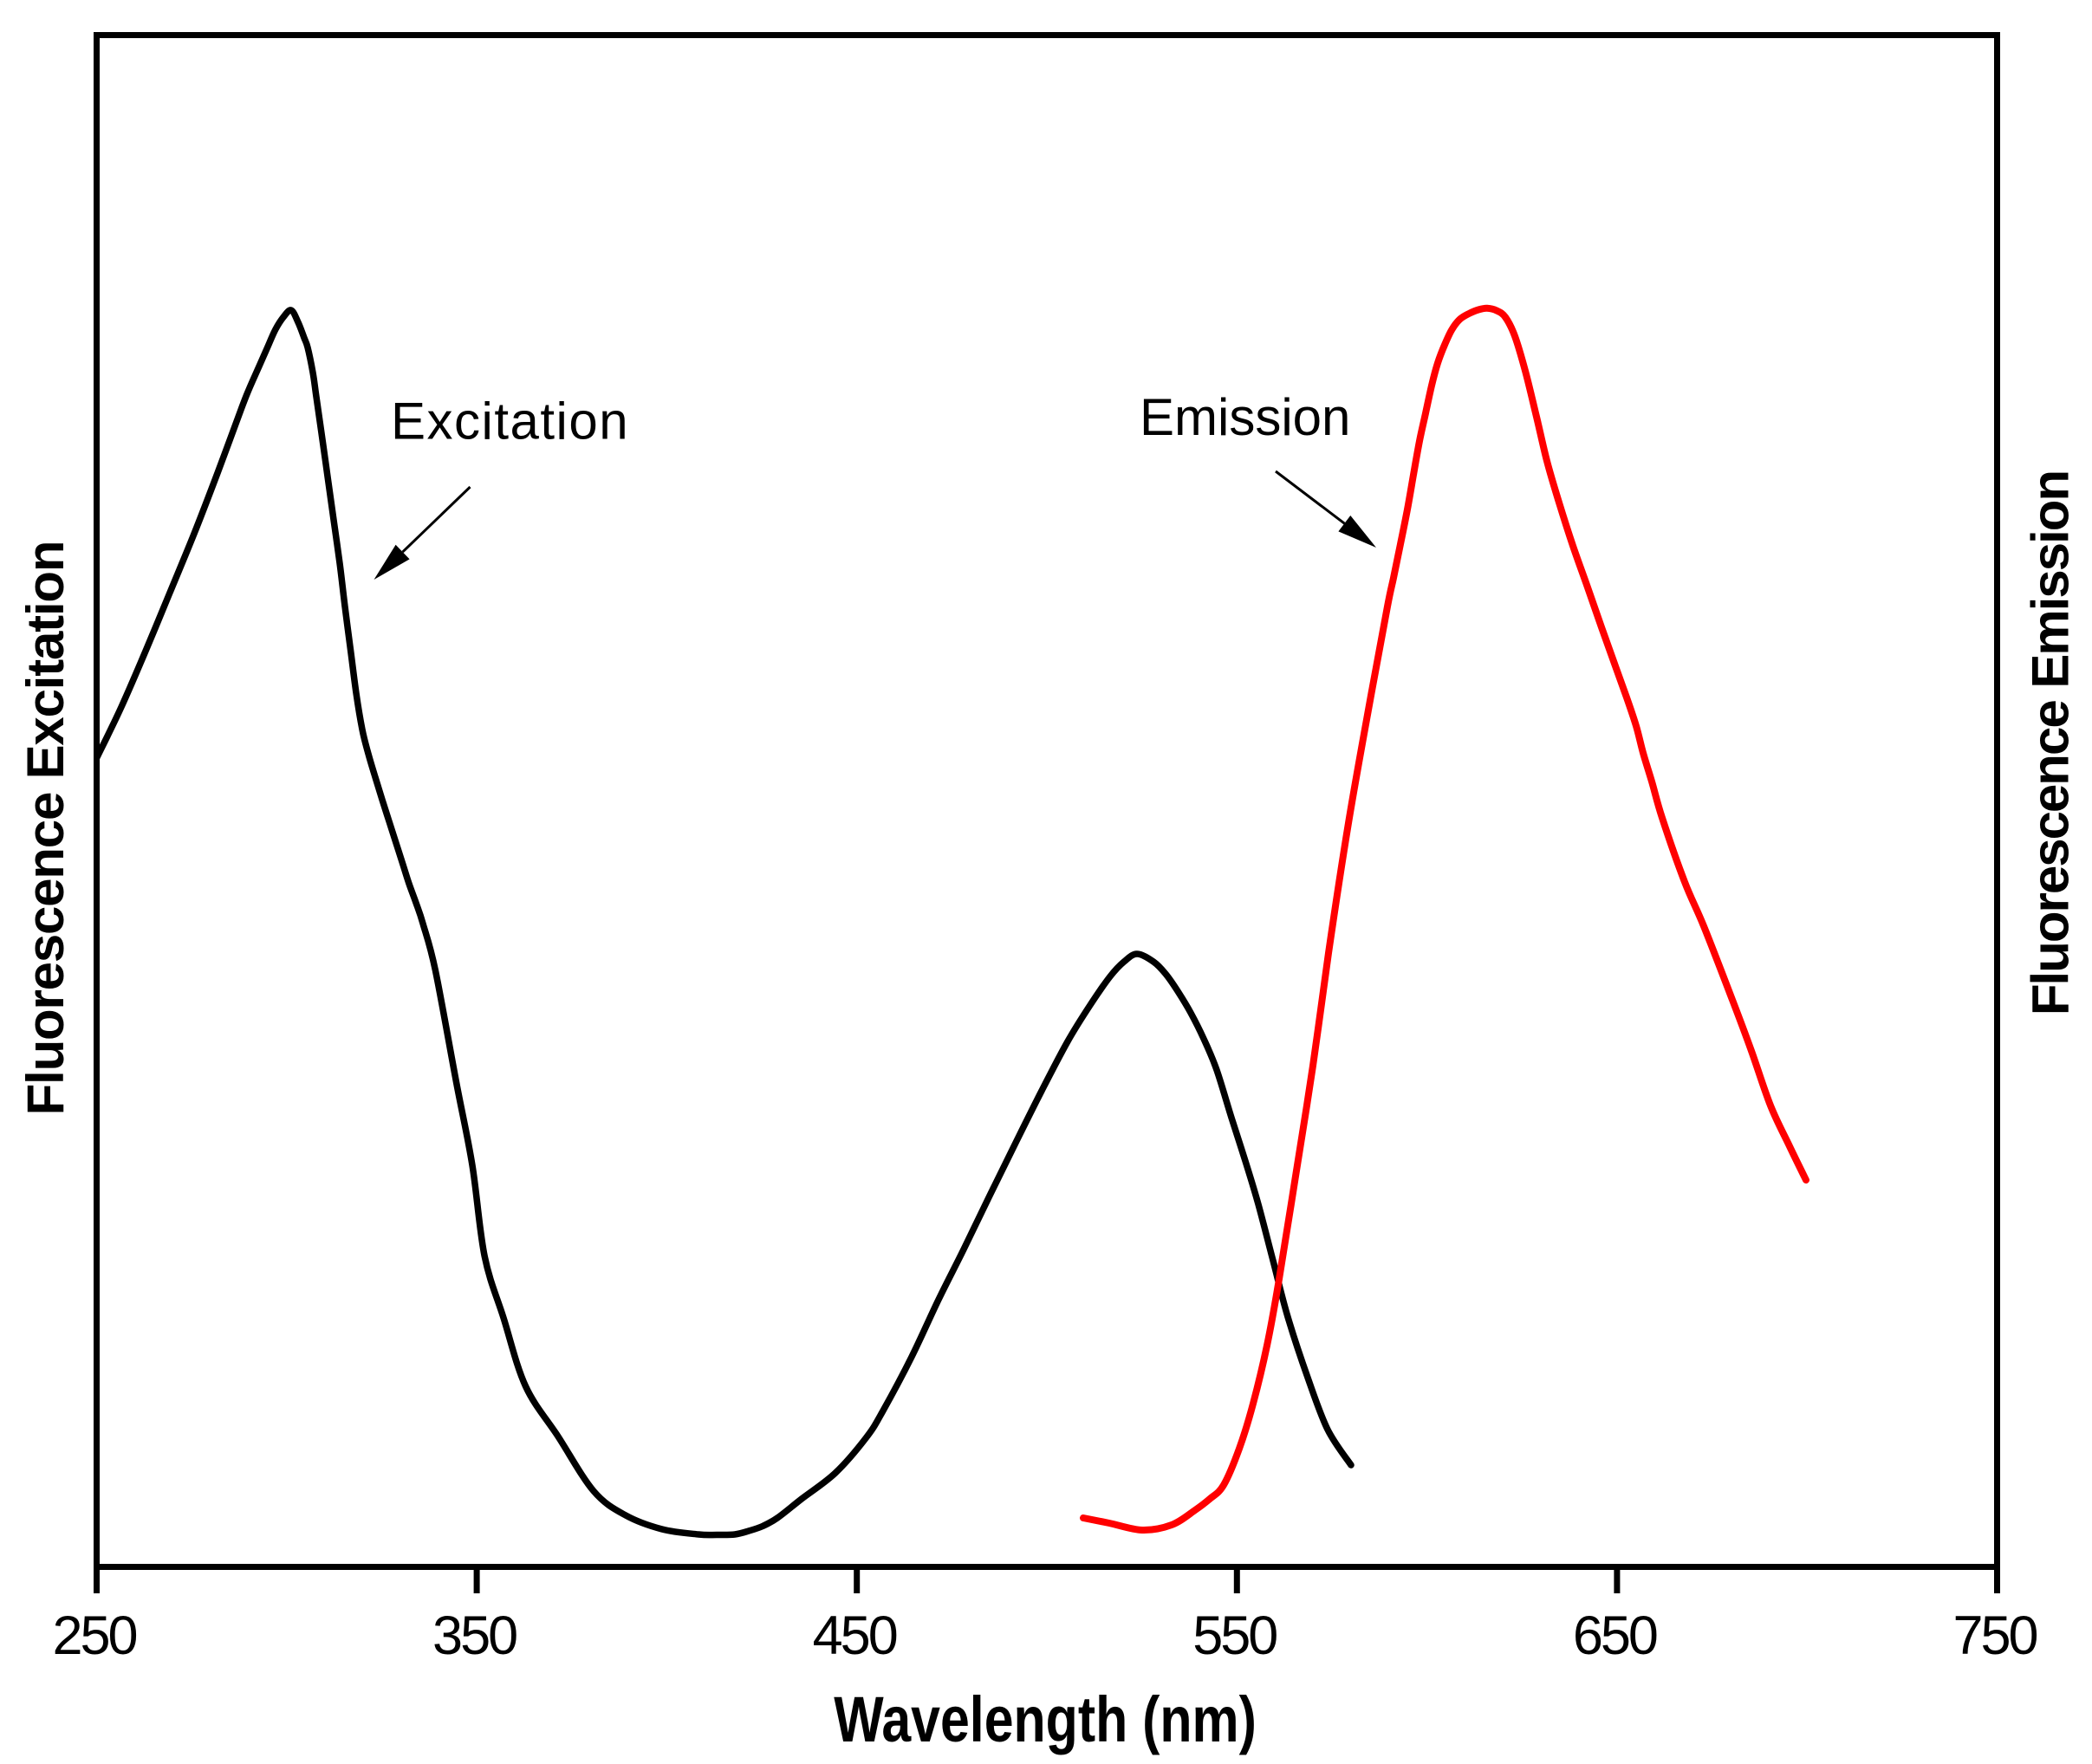 This screenshot has height=1764, width=2092. I want to click on svg-text: 650, so click(1615, 1635).